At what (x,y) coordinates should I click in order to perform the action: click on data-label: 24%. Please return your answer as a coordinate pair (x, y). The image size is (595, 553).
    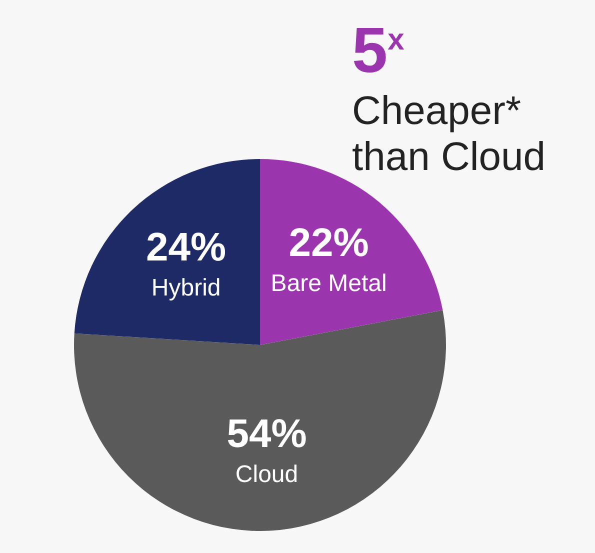
    Looking at the image, I should click on (186, 247).